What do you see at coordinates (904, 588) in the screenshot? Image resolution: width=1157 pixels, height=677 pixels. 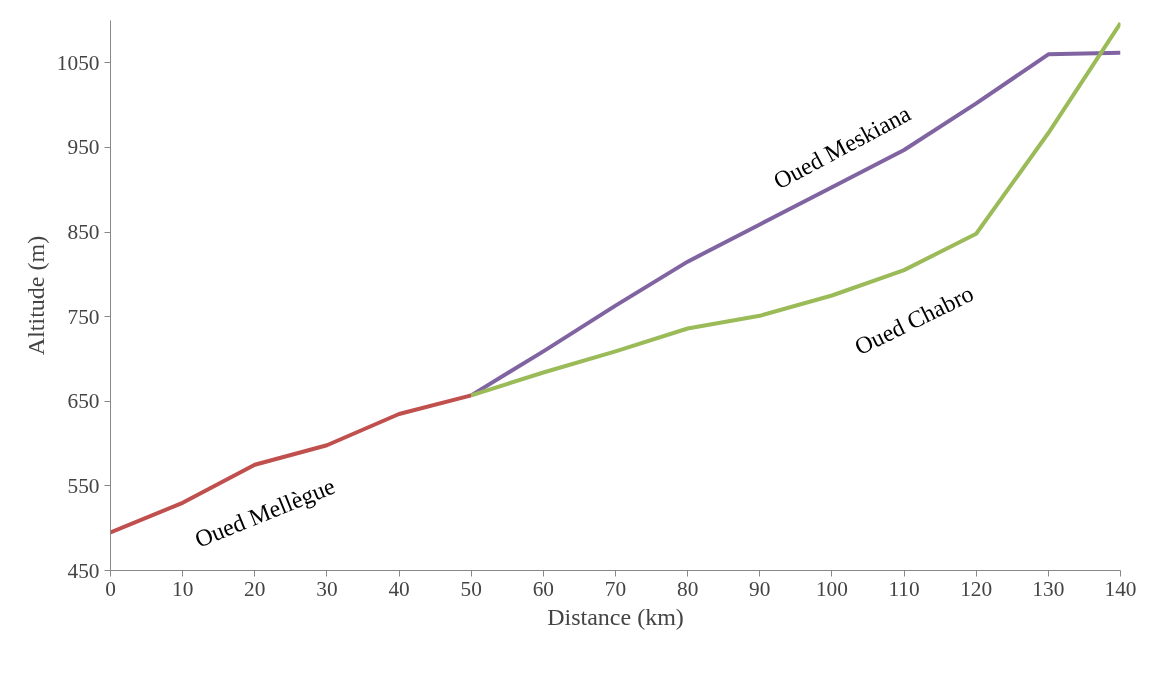 I see `x-tick-label: 110` at bounding box center [904, 588].